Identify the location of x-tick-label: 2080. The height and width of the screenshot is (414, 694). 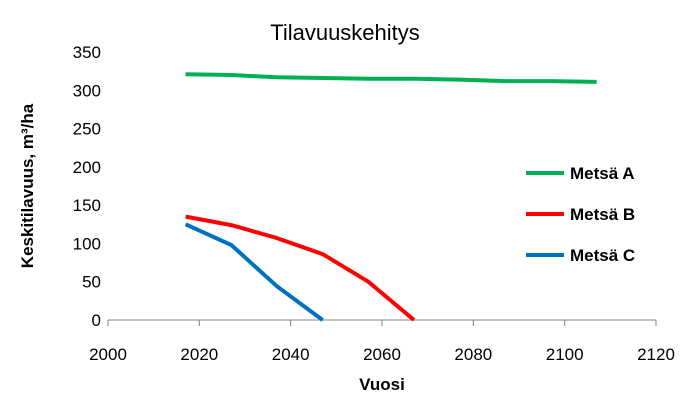
(473, 354).